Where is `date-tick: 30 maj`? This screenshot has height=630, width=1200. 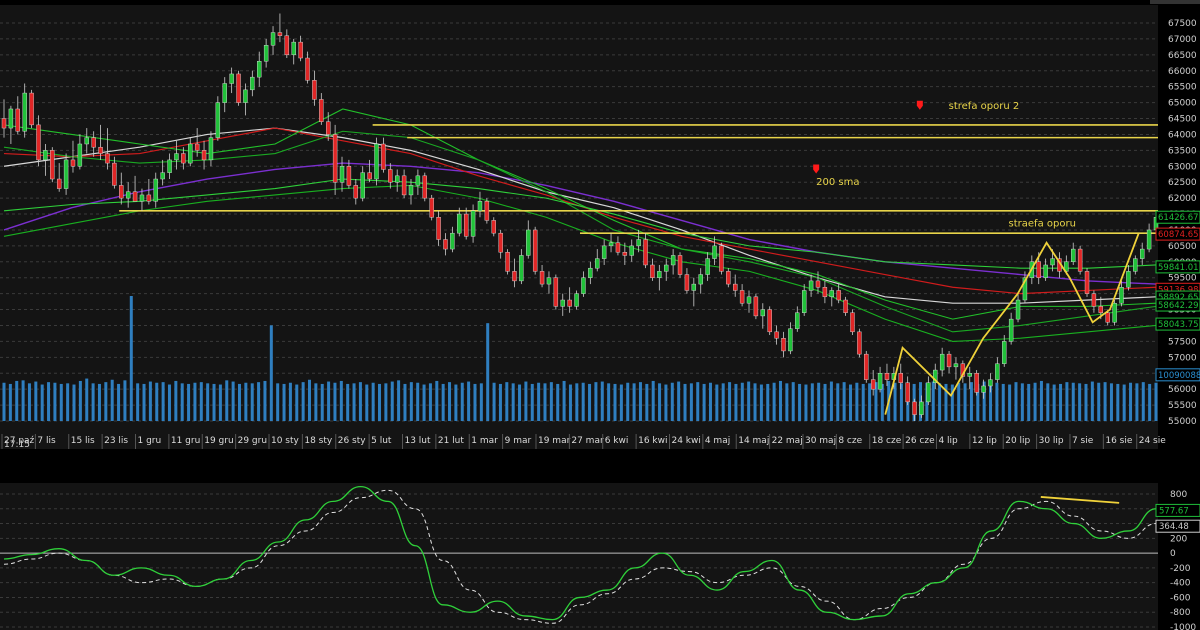
date-tick: 30 maj is located at coordinates (820, 441).